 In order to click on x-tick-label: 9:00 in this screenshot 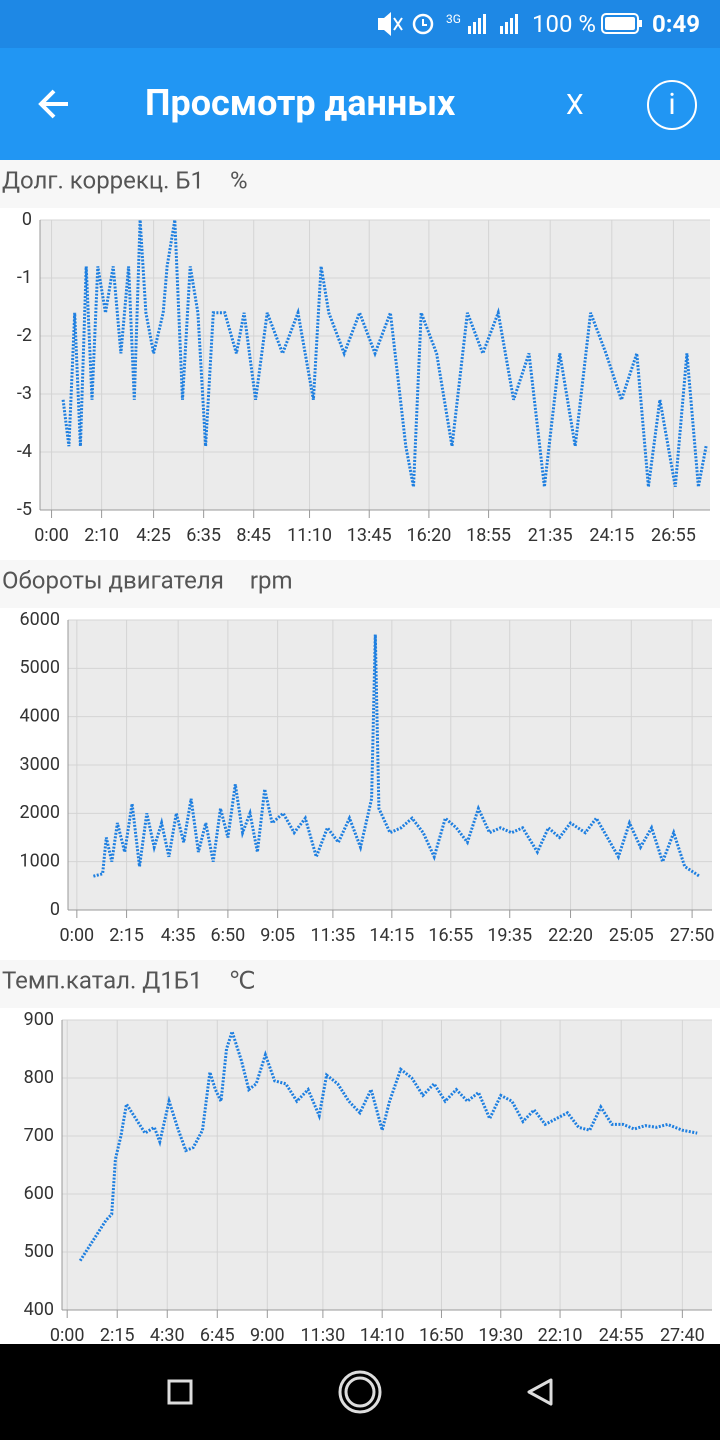, I will do `click(267, 1334)`.